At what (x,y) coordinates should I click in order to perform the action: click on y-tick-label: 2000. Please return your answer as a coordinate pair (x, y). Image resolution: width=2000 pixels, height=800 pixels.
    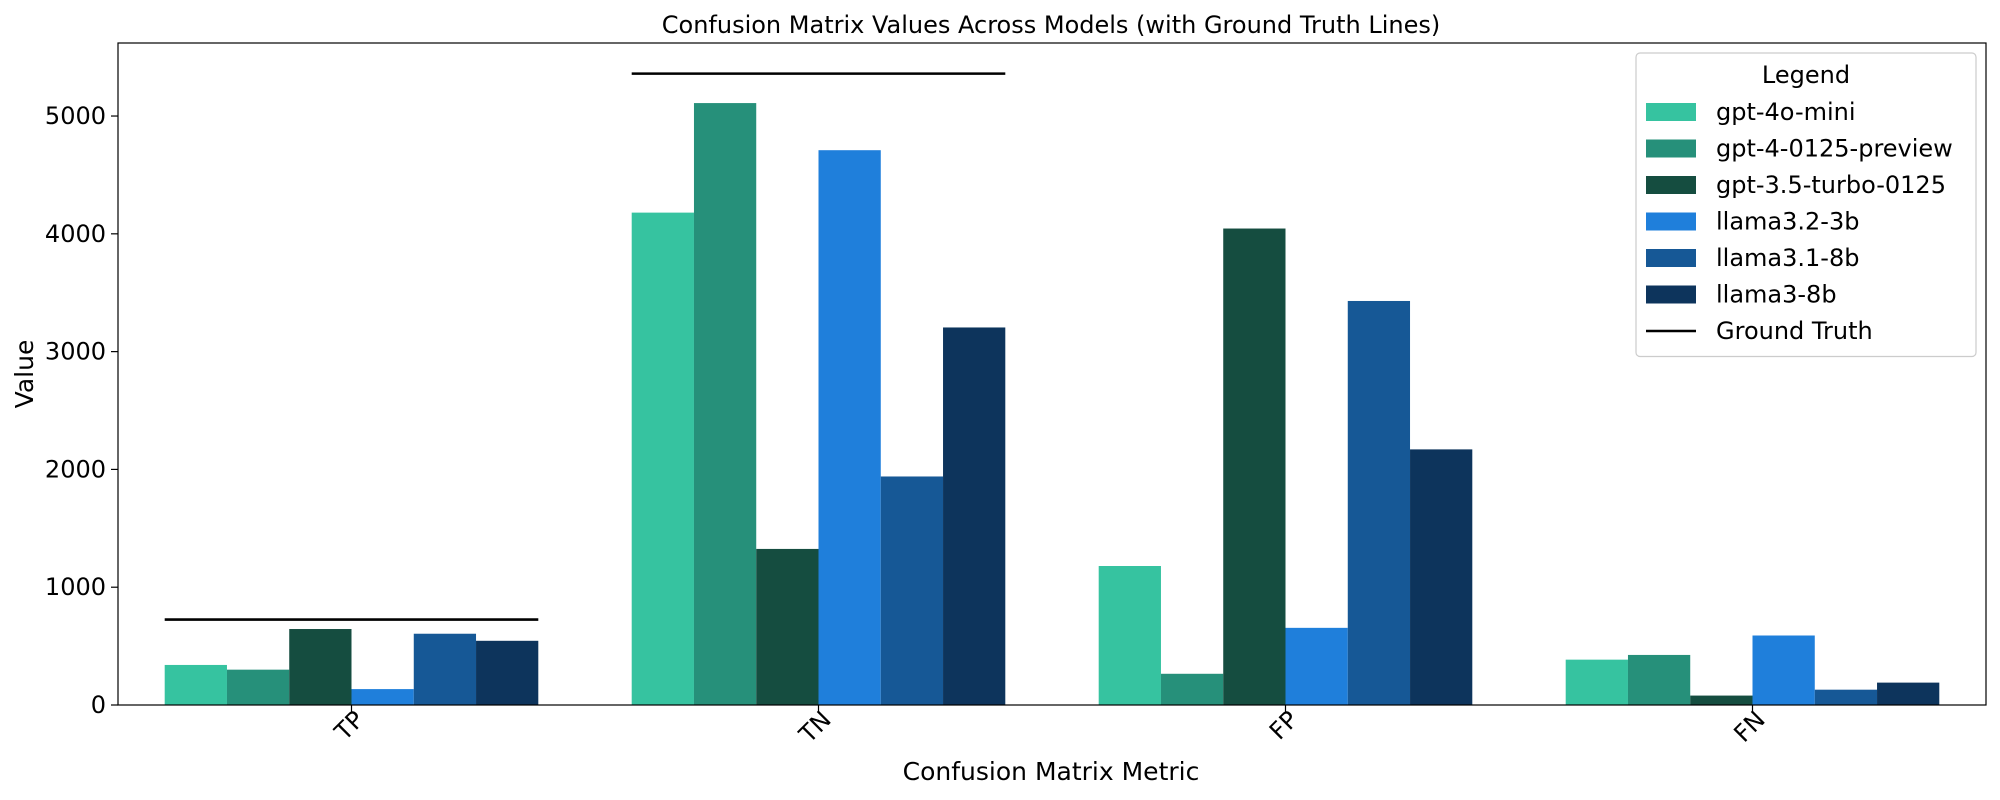
    Looking at the image, I should click on (75, 469).